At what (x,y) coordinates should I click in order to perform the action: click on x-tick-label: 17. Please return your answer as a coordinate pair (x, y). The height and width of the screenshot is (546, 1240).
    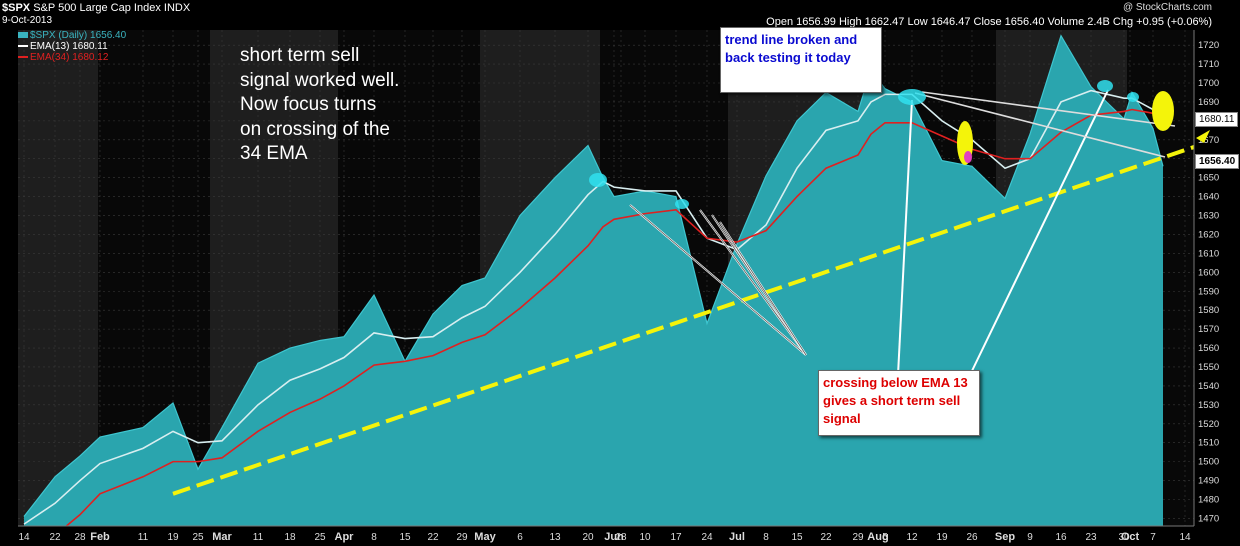
    Looking at the image, I should click on (676, 537).